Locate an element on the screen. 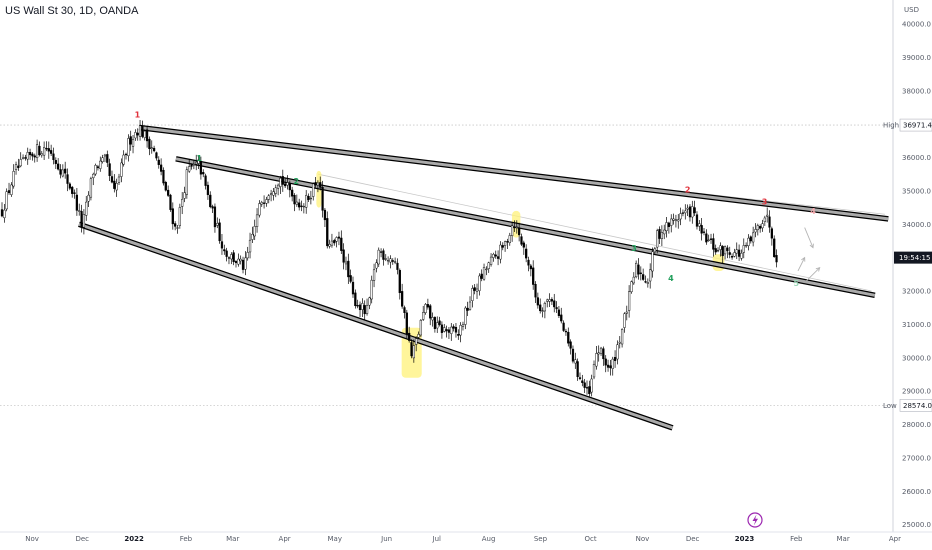 Image resolution: width=932 pixels, height=550 pixels. low-value-box is located at coordinates (915, 405).